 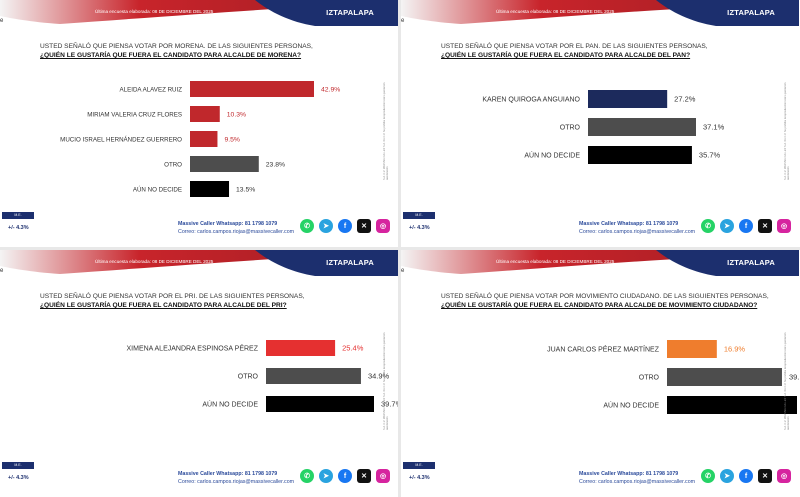 What do you see at coordinates (330, 90) in the screenshot?
I see `value-label: 42.9%` at bounding box center [330, 90].